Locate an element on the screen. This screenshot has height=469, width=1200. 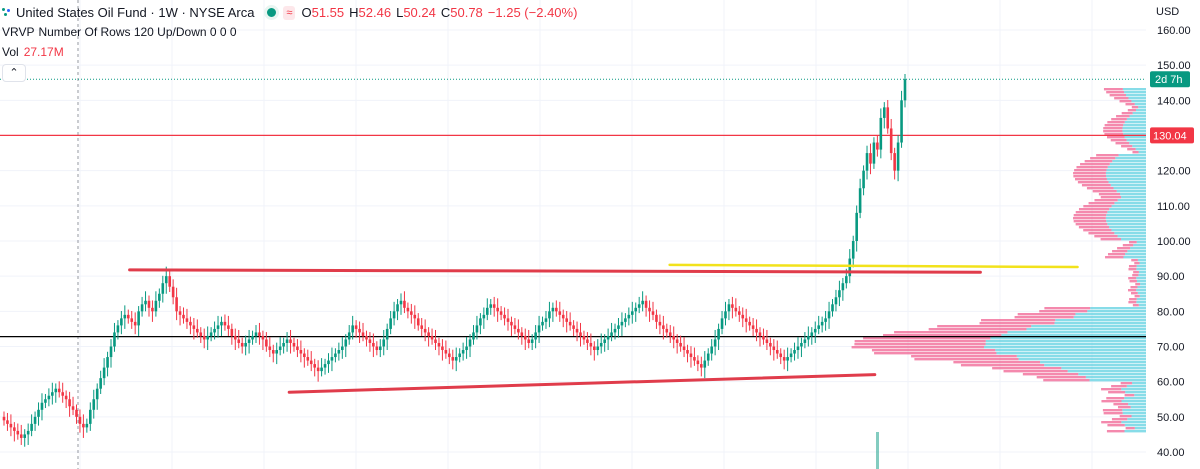
low-value: 50.24 is located at coordinates (419, 12).